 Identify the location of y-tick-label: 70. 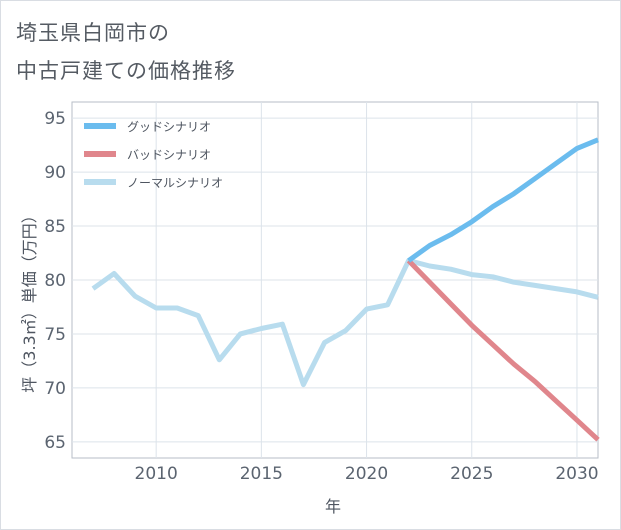
(55, 389).